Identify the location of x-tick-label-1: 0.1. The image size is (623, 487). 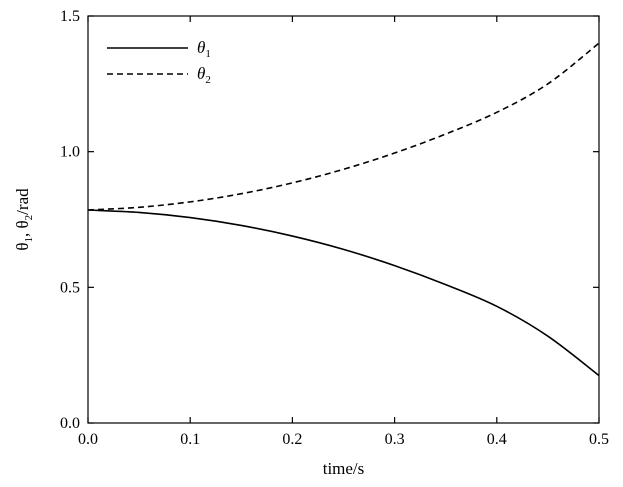
(190, 439).